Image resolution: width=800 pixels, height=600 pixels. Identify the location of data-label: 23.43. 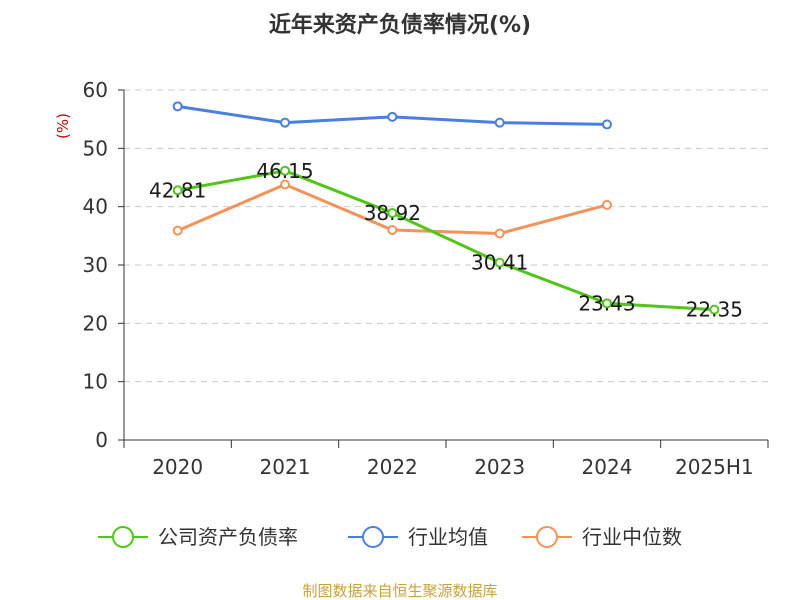
(606, 303).